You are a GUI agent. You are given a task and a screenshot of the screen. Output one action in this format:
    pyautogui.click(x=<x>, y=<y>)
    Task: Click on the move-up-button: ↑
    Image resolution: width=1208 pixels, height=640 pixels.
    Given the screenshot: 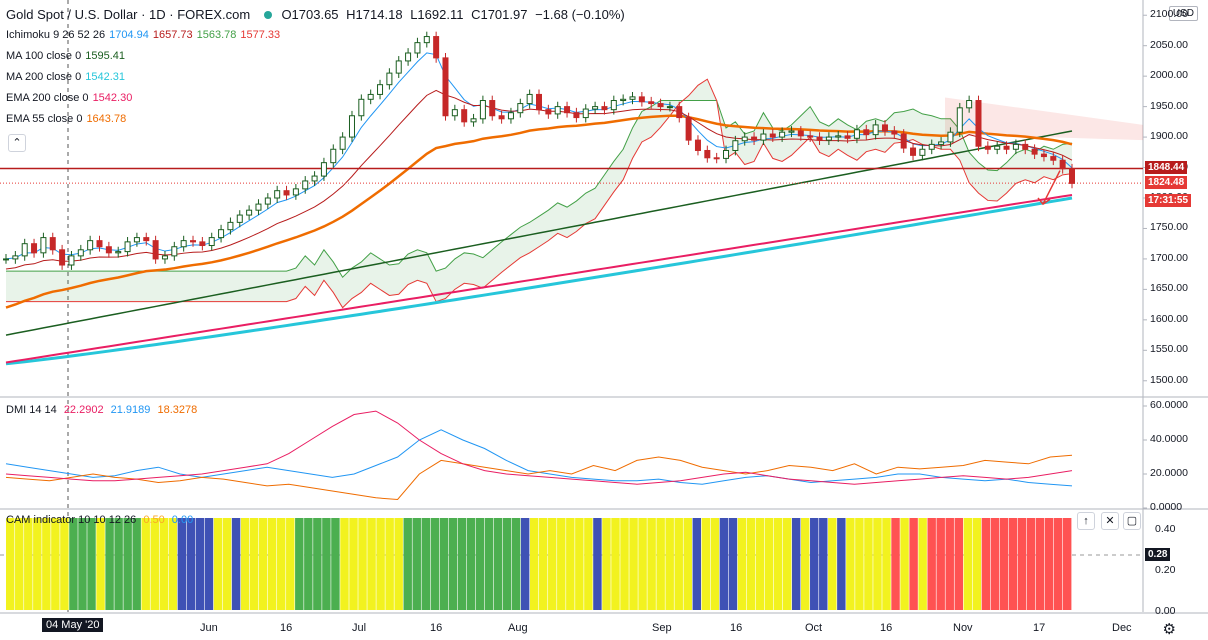 What is the action you would take?
    pyautogui.click(x=1086, y=521)
    